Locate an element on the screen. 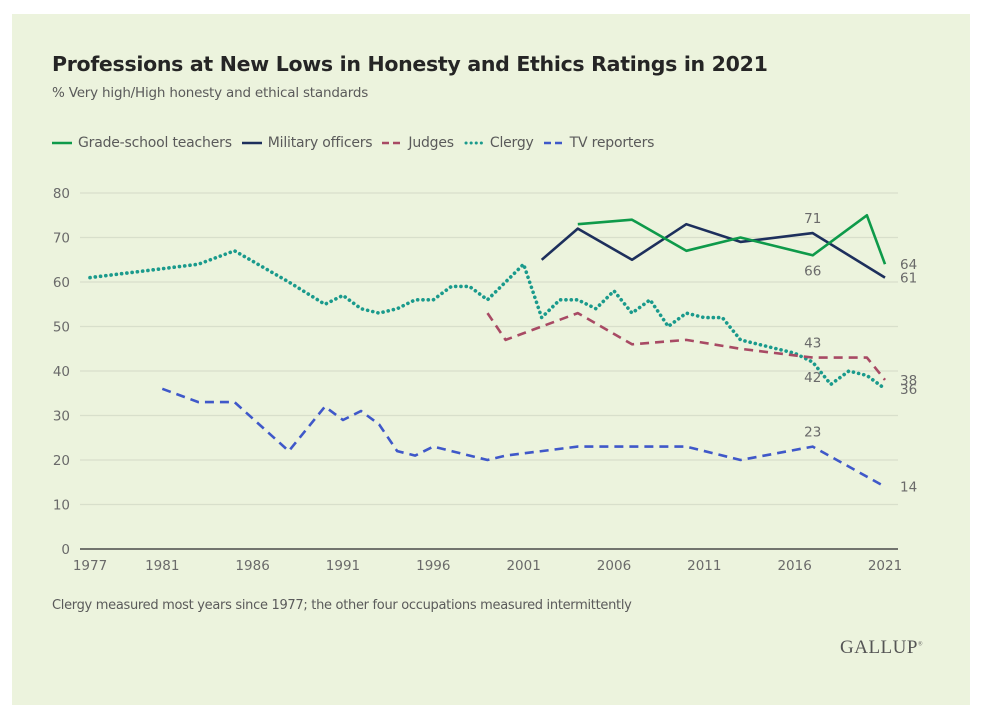 This screenshot has width=986, height=720. data-label-grade-school-teachers: 64 is located at coordinates (908, 265).